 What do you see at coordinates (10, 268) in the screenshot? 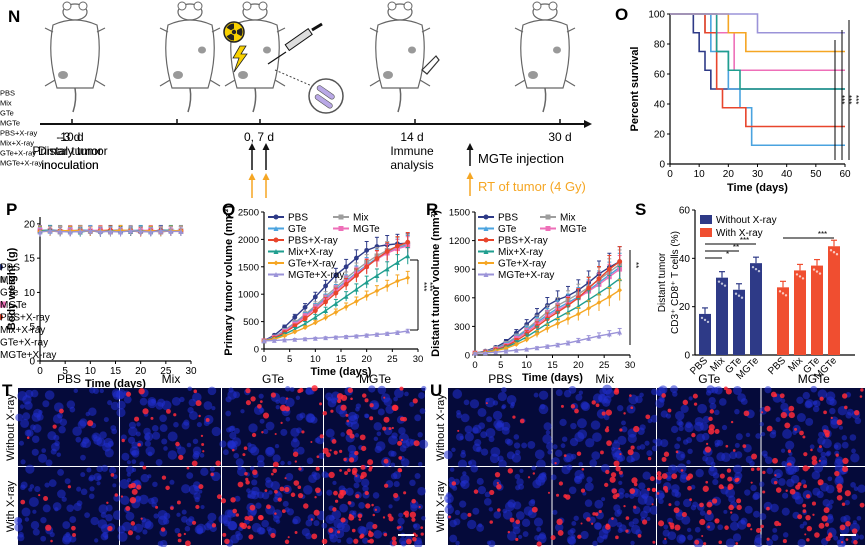
I see `legend-label: PBS` at bounding box center [10, 268].